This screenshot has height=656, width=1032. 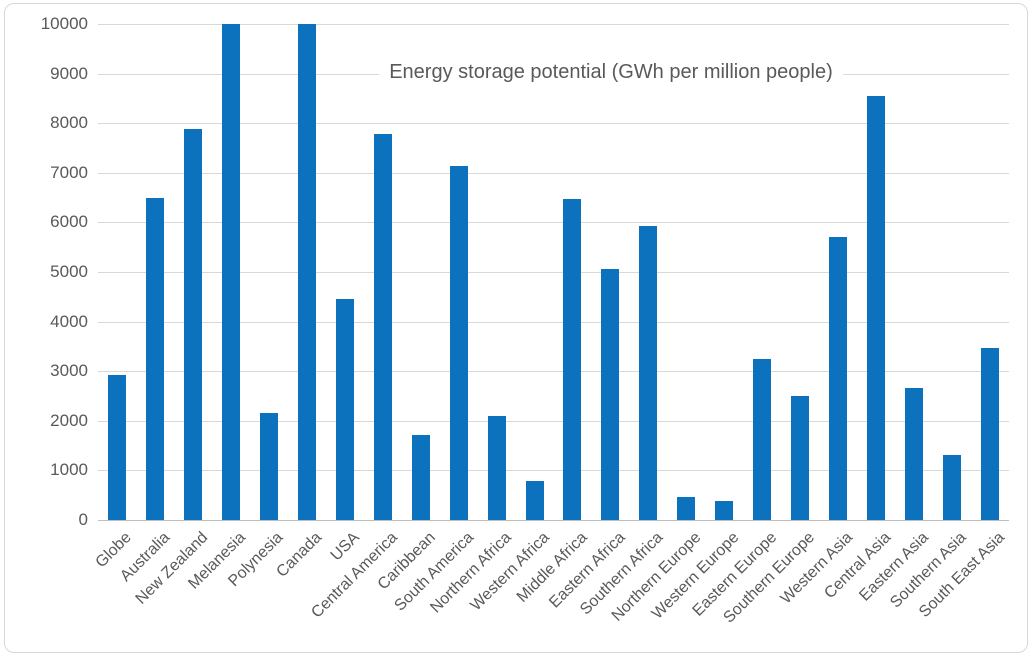 I want to click on x-axis-line, so click(x=553, y=520).